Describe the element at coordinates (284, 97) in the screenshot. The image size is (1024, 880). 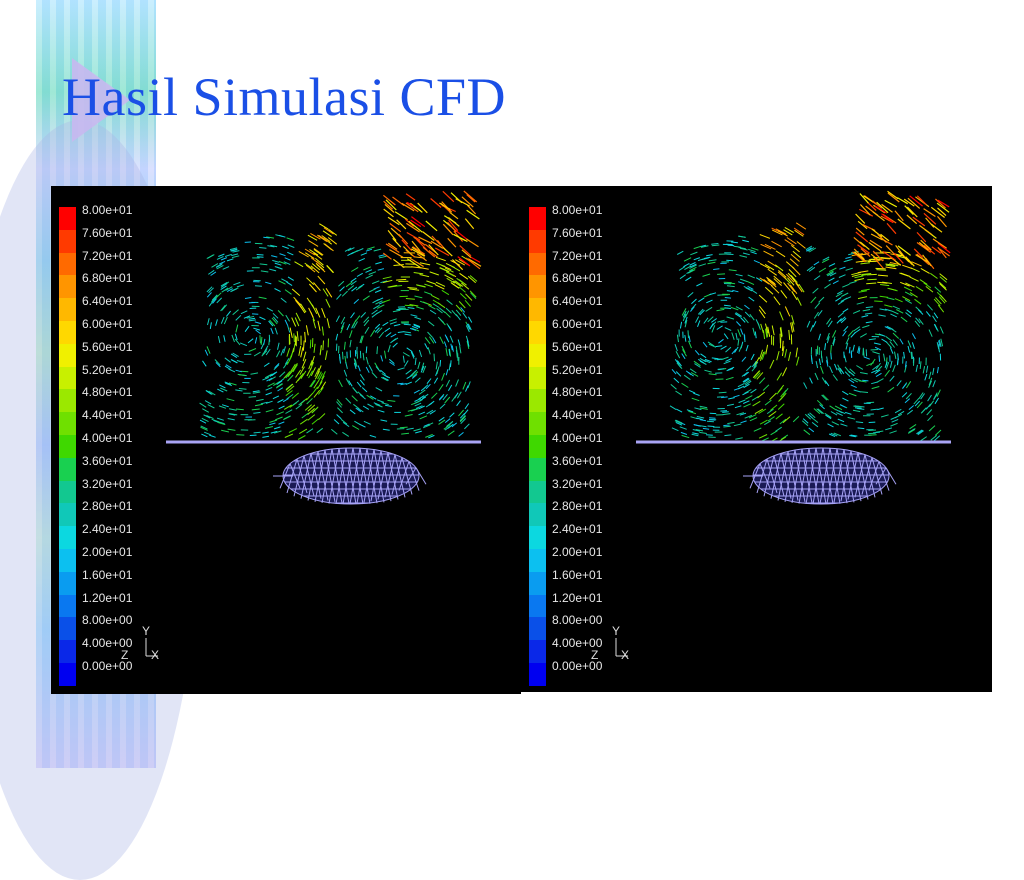
I see `slide-title: Hasil Simulasi CFD` at that location.